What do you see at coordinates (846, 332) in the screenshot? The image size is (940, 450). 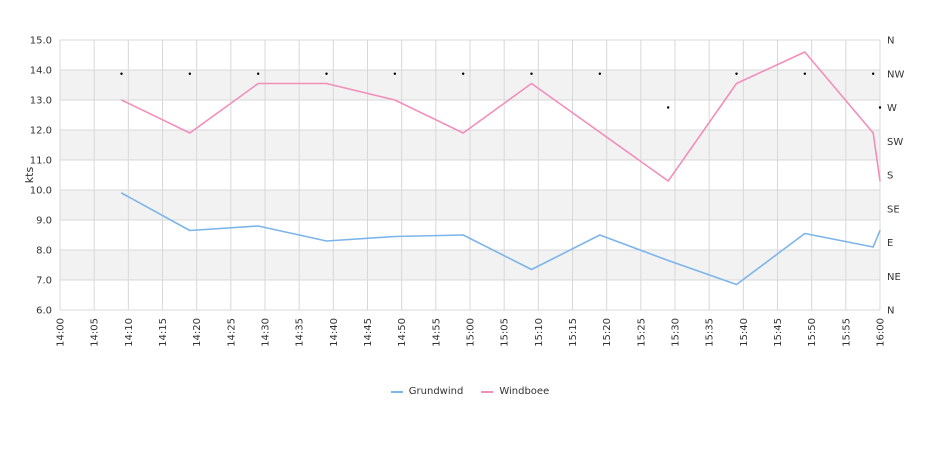 I see `x-tick-label: 15:55` at bounding box center [846, 332].